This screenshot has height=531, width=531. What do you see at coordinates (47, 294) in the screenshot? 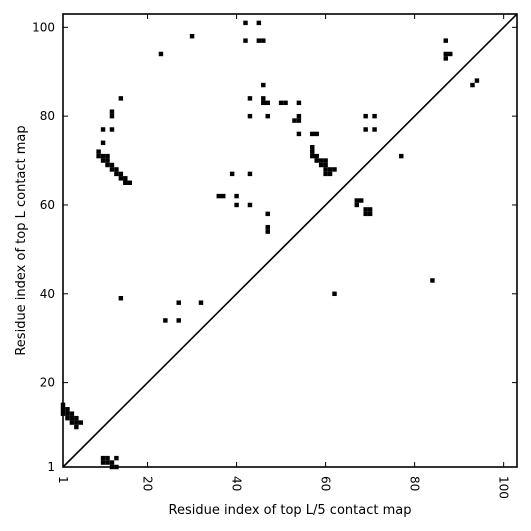
I see `y-tick-label: 40` at bounding box center [47, 294].